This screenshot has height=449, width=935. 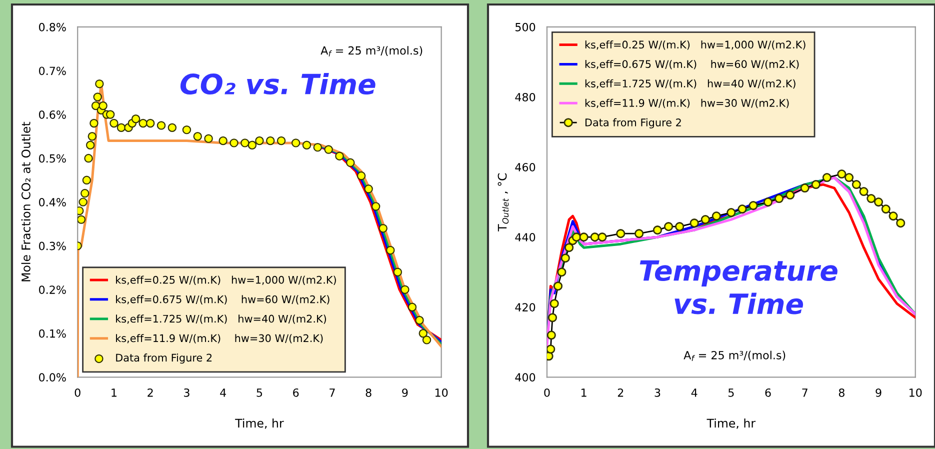 What do you see at coordinates (52, 114) in the screenshot?
I see `y-tick-label: 0.6%` at bounding box center [52, 114].